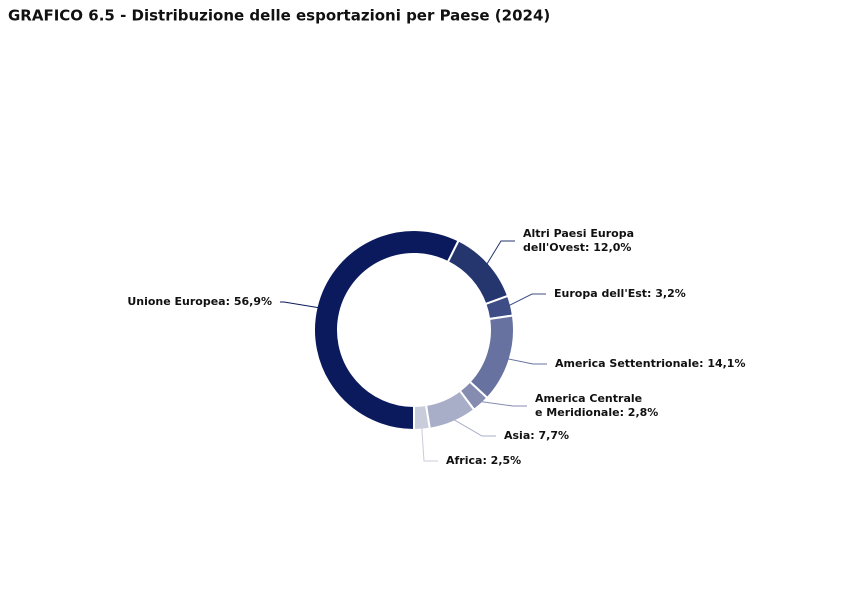  What do you see at coordinates (596, 412) in the screenshot?
I see `data-label: e Meridionale: 2,8%` at bounding box center [596, 412].